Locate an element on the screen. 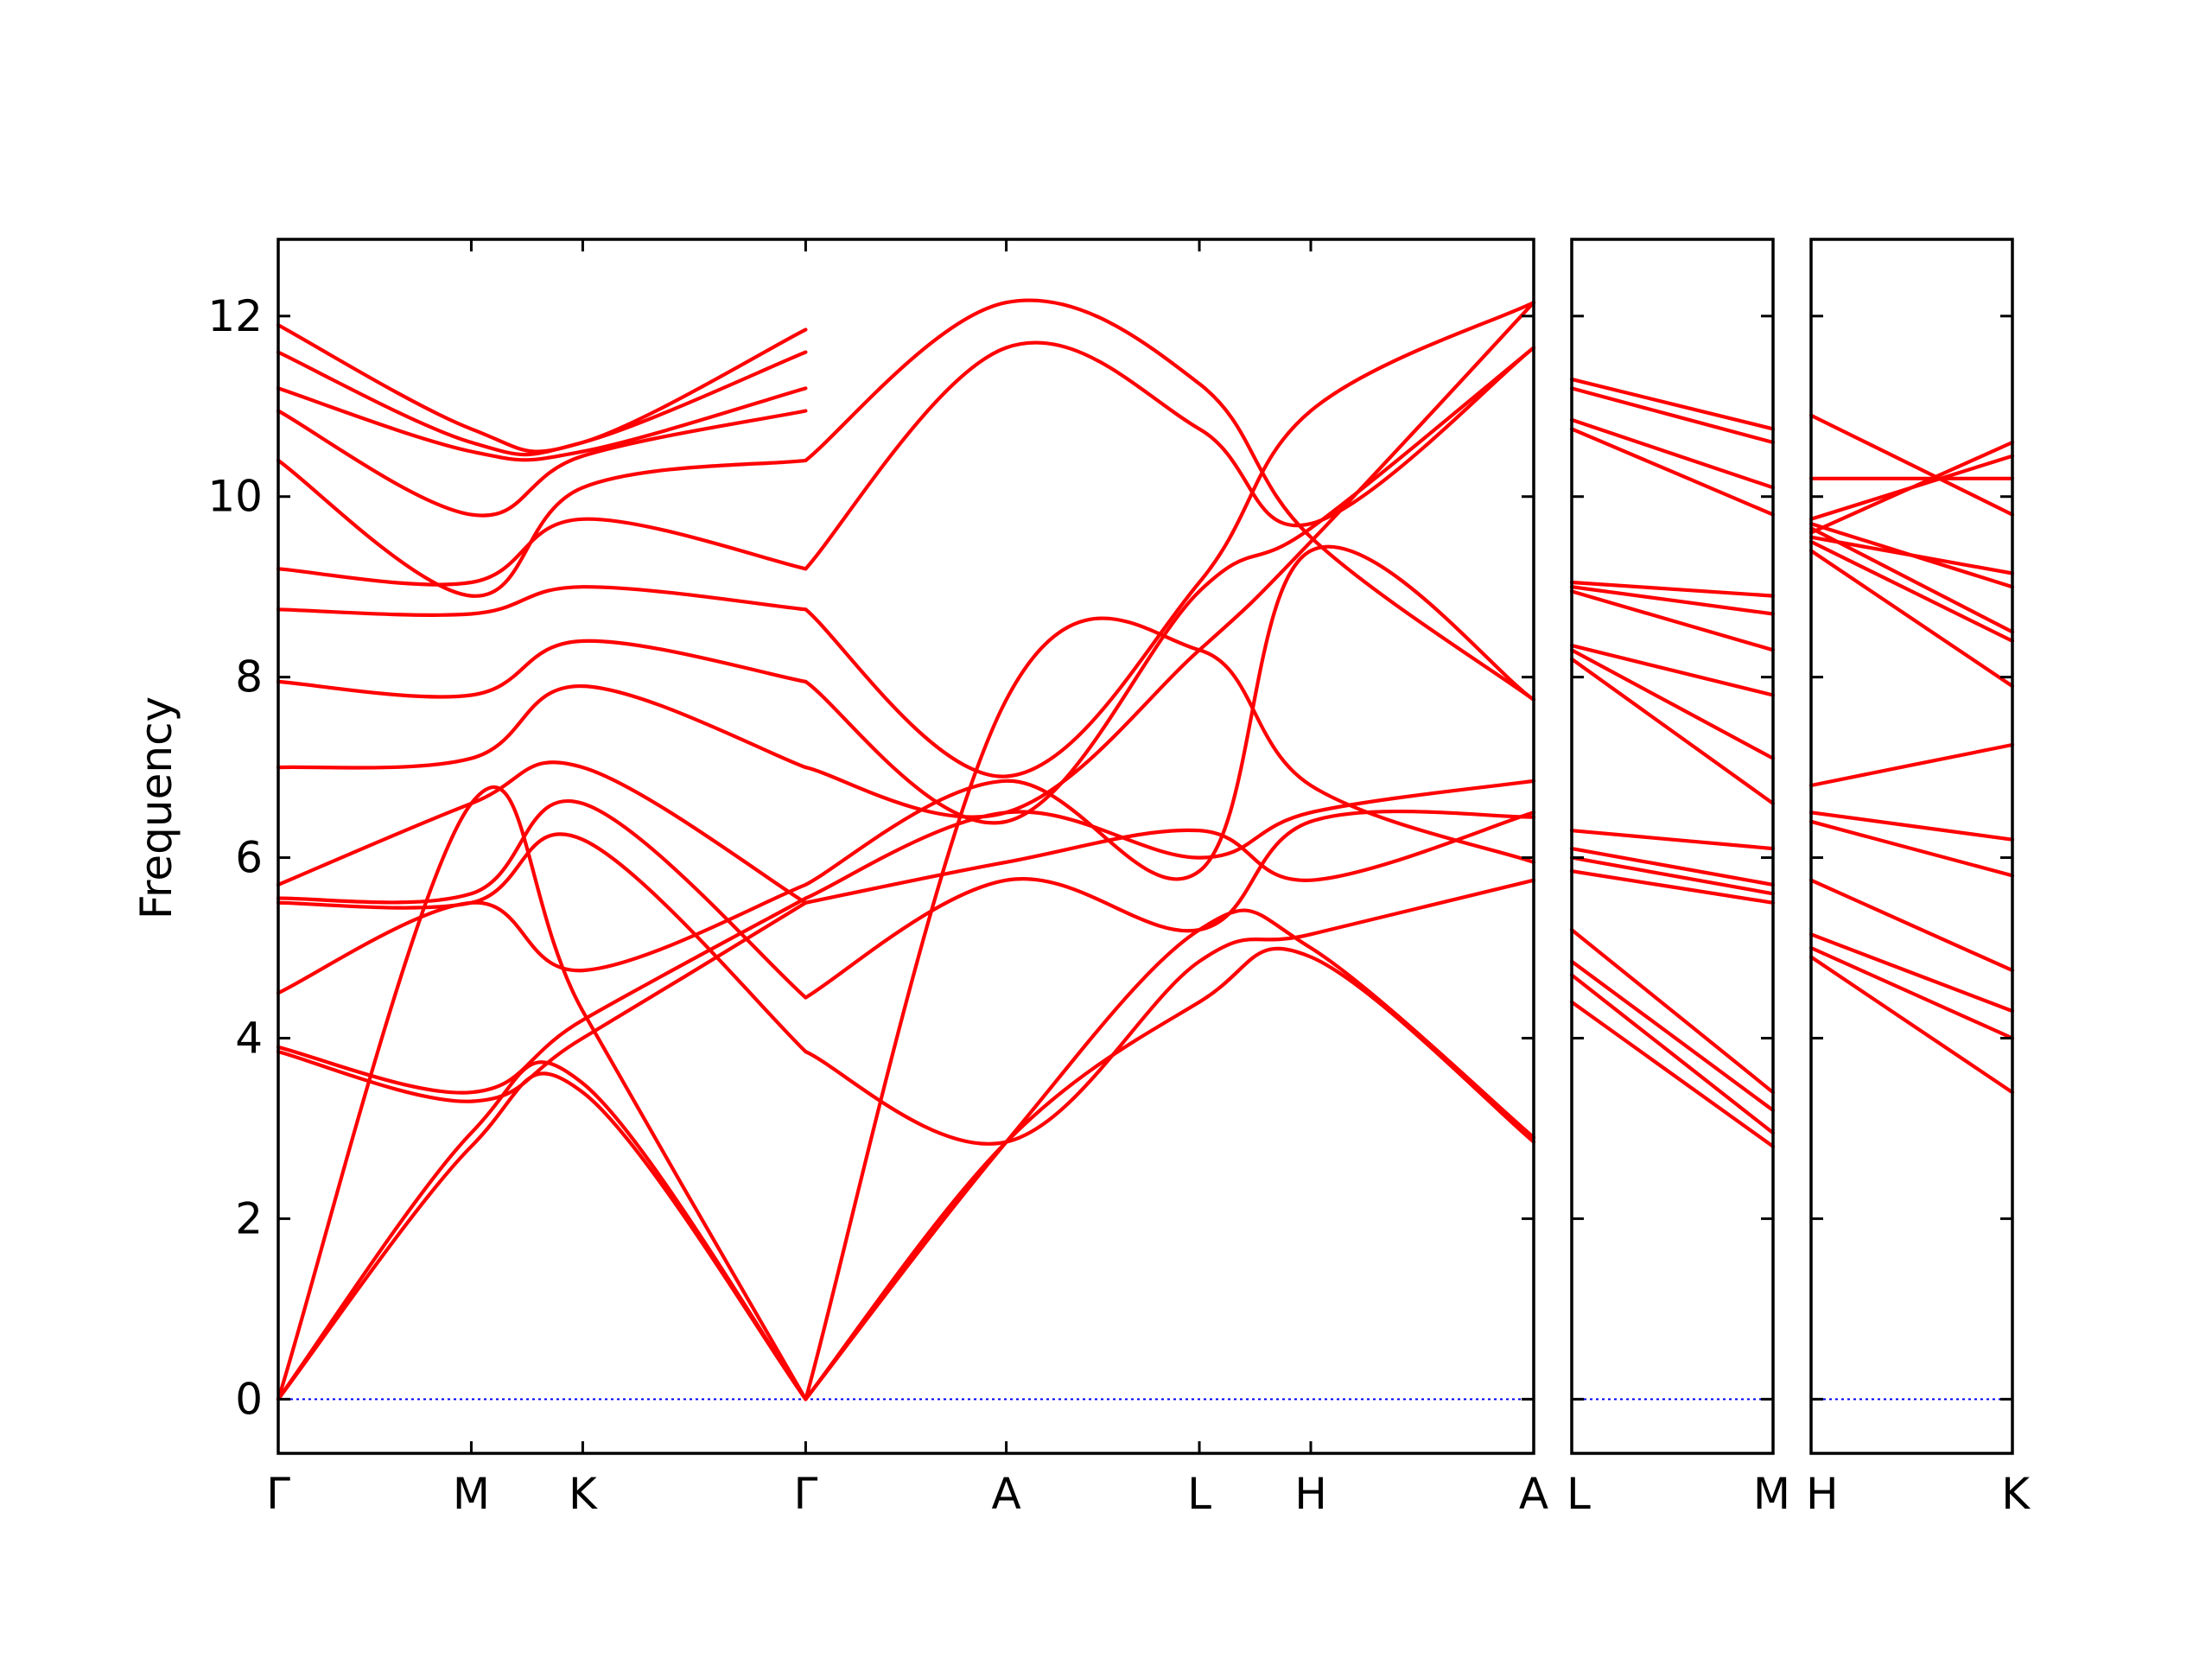  y-tick-label: 12 is located at coordinates (235, 316).